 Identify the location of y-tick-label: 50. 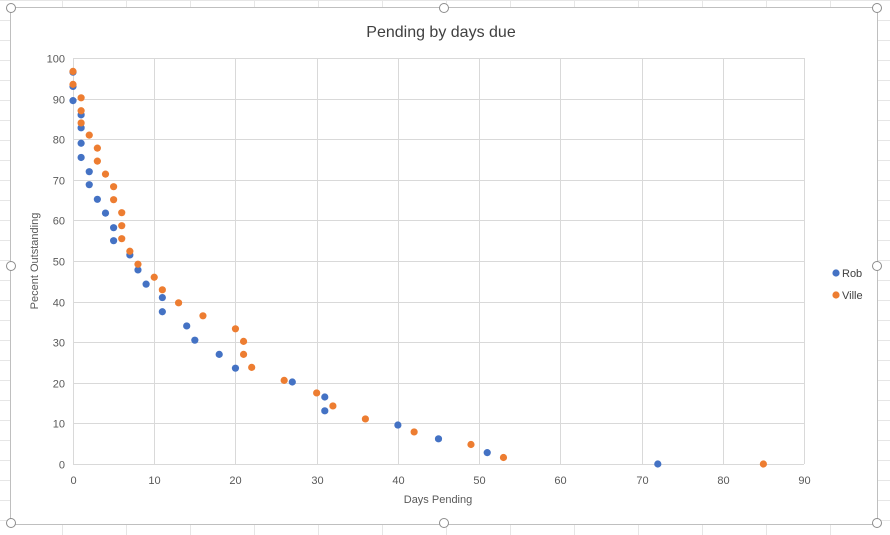
(59, 263).